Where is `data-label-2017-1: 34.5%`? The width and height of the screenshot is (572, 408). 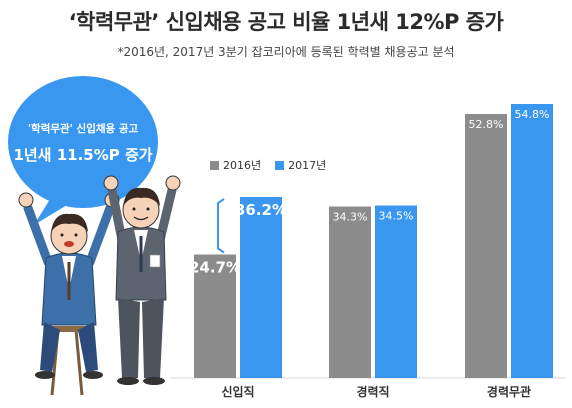
data-label-2017-1: 34.5% is located at coordinates (396, 216).